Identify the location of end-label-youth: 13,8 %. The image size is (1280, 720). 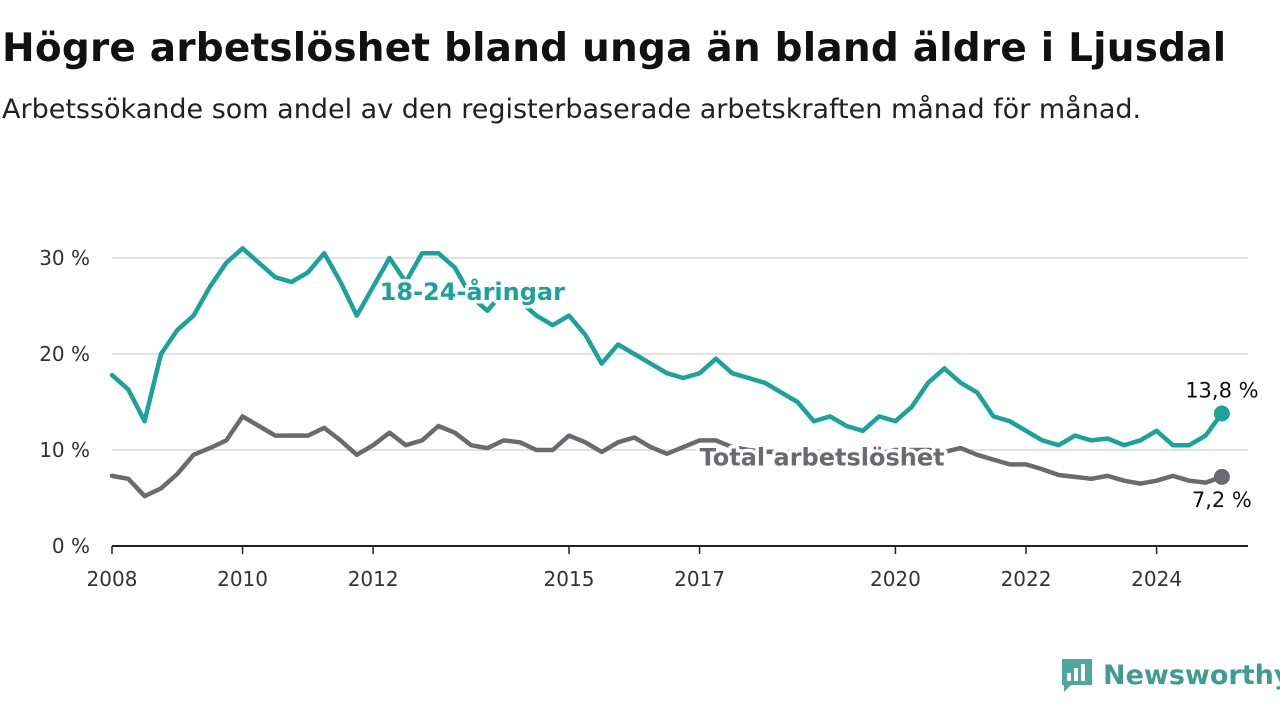
(1221, 391).